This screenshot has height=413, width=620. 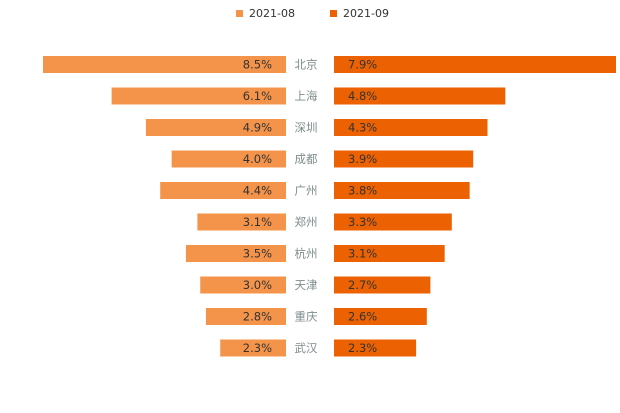 What do you see at coordinates (306, 128) in the screenshot?
I see `category-label-2: 深圳` at bounding box center [306, 128].